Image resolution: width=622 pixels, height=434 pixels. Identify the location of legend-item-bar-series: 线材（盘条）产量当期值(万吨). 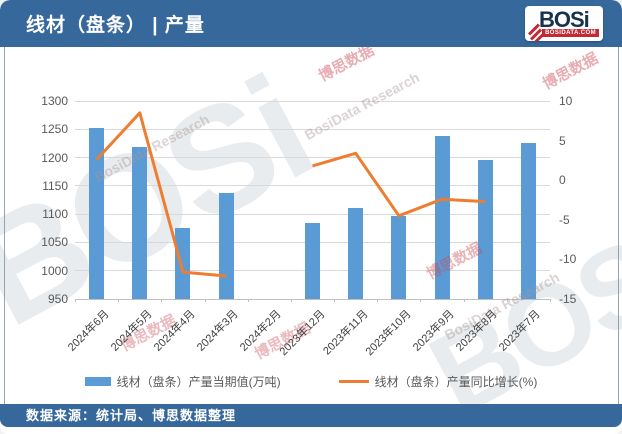
(182, 381).